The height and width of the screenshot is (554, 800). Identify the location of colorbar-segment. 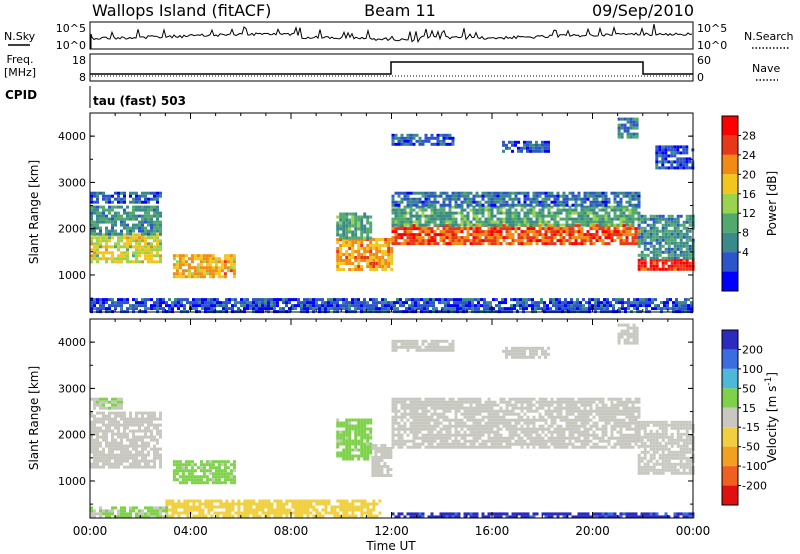
(730, 242).